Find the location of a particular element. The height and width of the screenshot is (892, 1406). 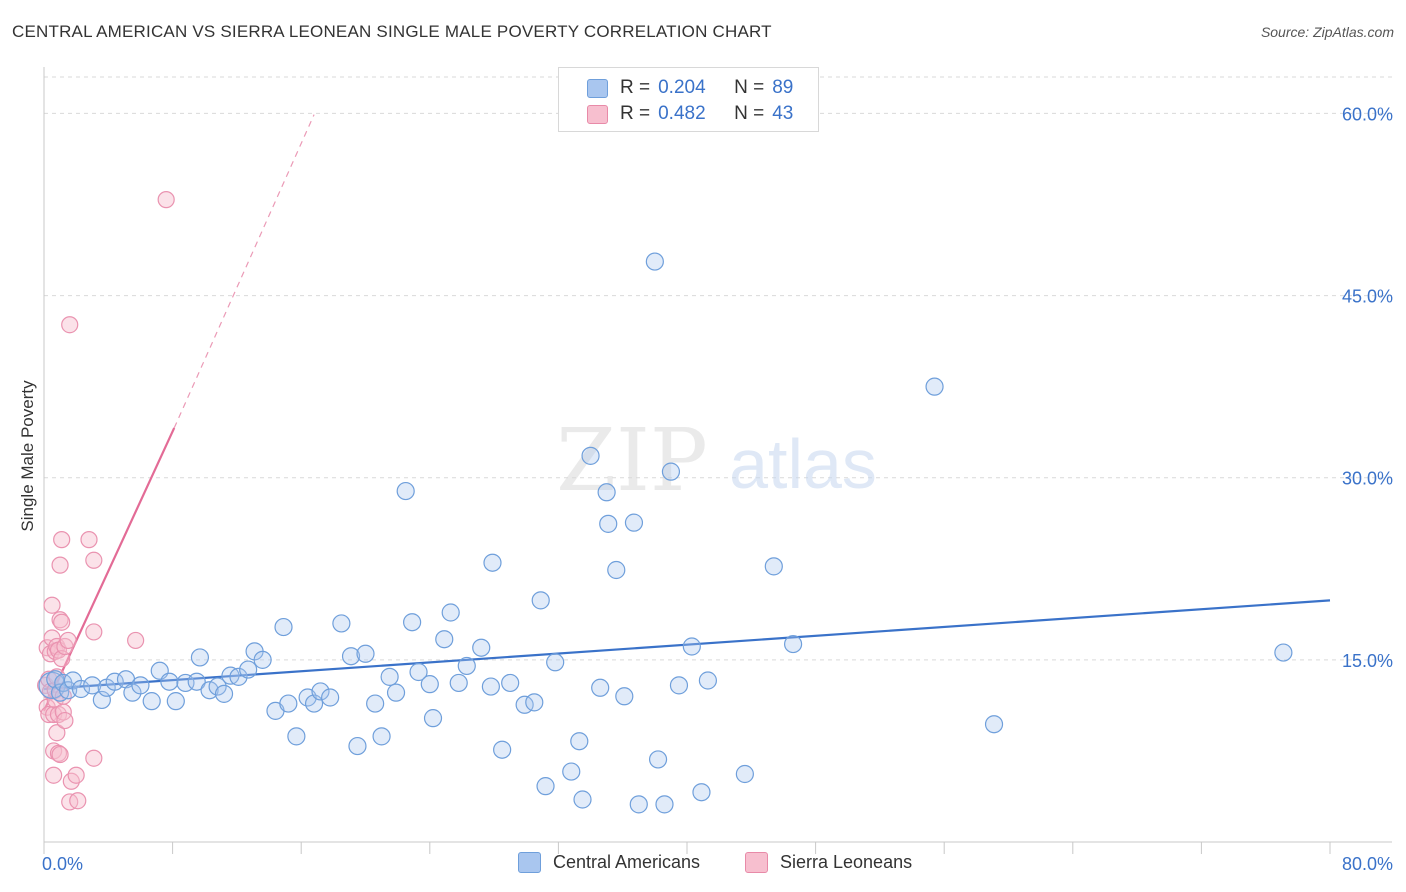

watermark: ZIP atlas is located at coordinates (716, 461).